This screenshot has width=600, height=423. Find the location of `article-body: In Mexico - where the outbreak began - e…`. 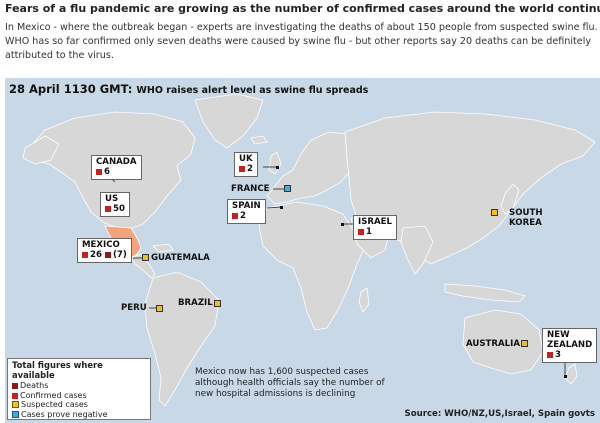

article-body: In Mexico - where the outbreak began - e… is located at coordinates (301, 41).